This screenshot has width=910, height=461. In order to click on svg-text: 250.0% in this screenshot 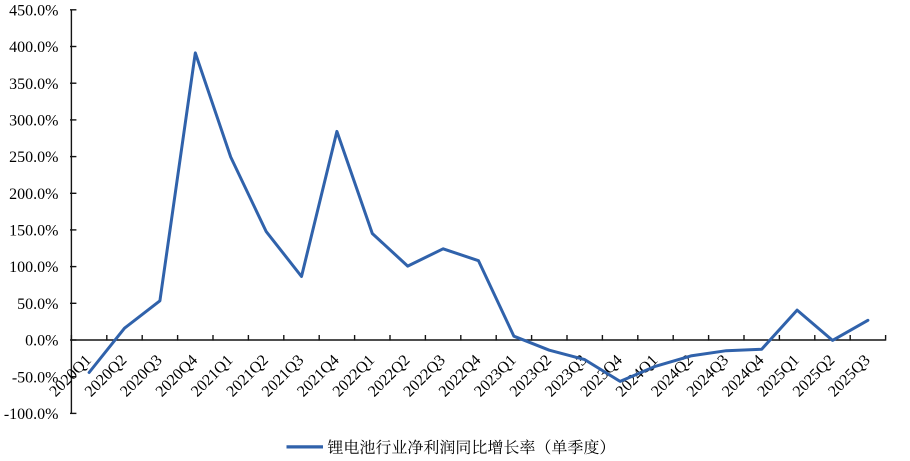, I will do `click(33, 157)`.